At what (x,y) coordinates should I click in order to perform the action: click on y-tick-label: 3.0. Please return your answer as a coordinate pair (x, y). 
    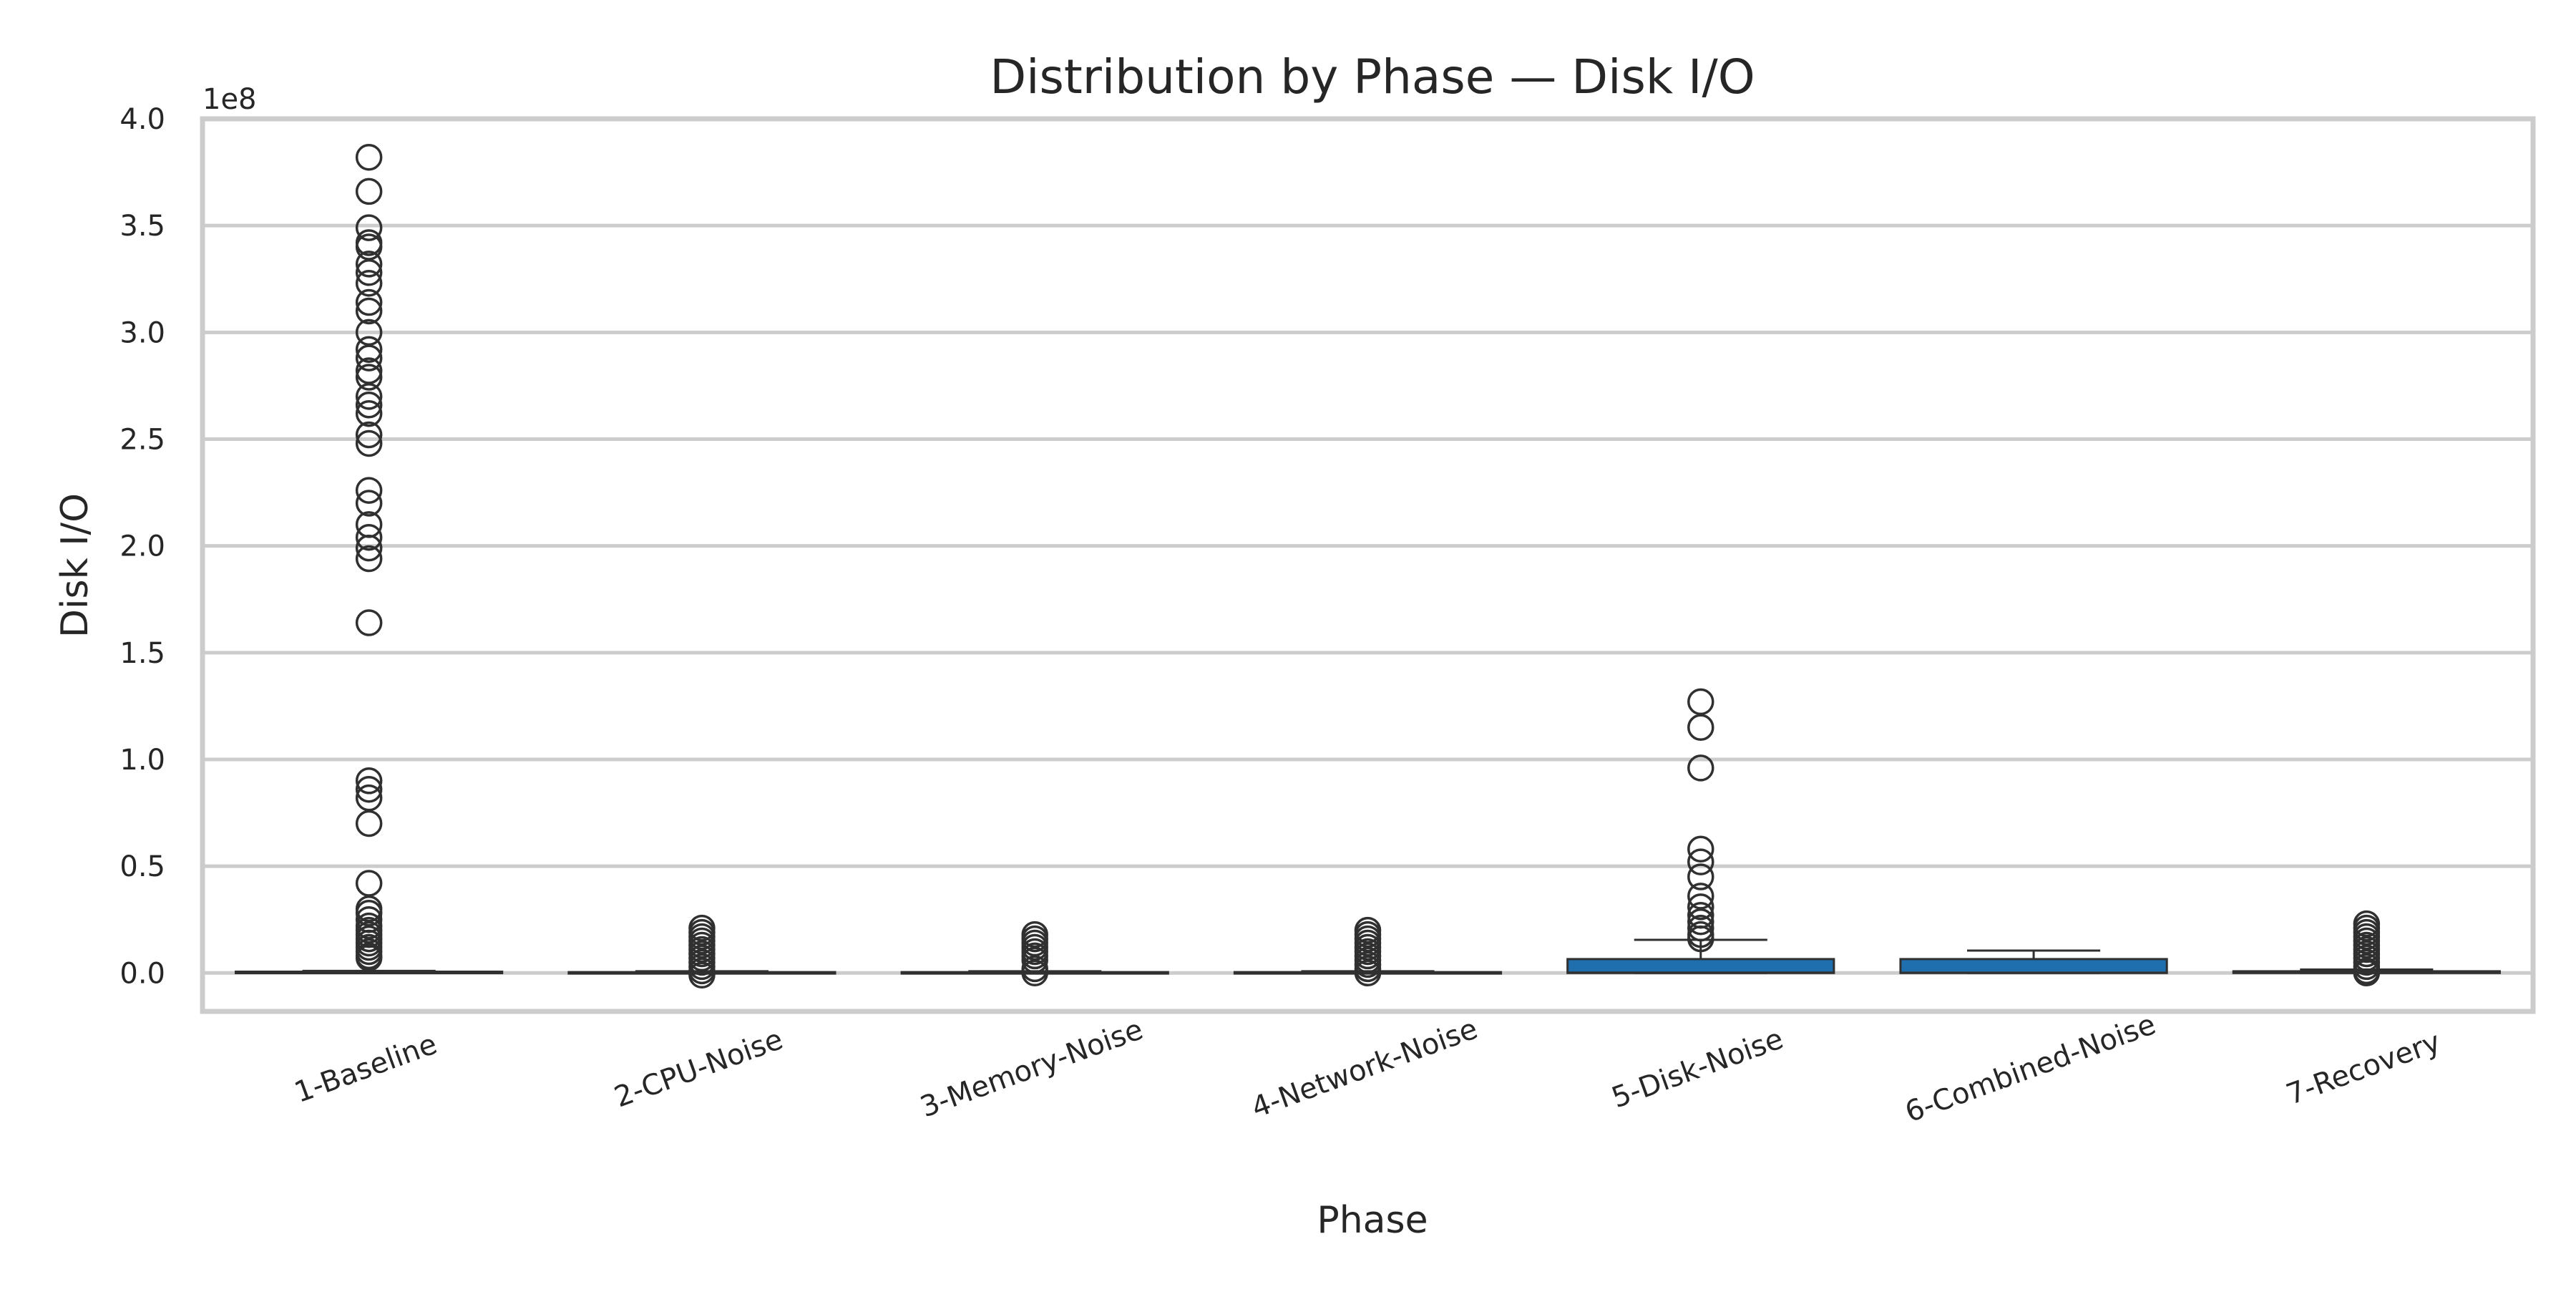
    Looking at the image, I should click on (142, 332).